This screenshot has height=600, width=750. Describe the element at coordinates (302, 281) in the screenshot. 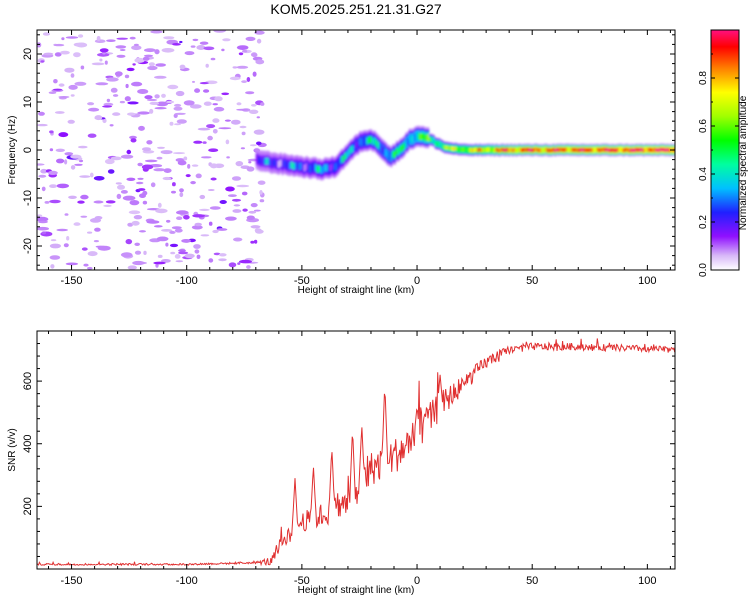

I see `x-tick-label: -50` at that location.